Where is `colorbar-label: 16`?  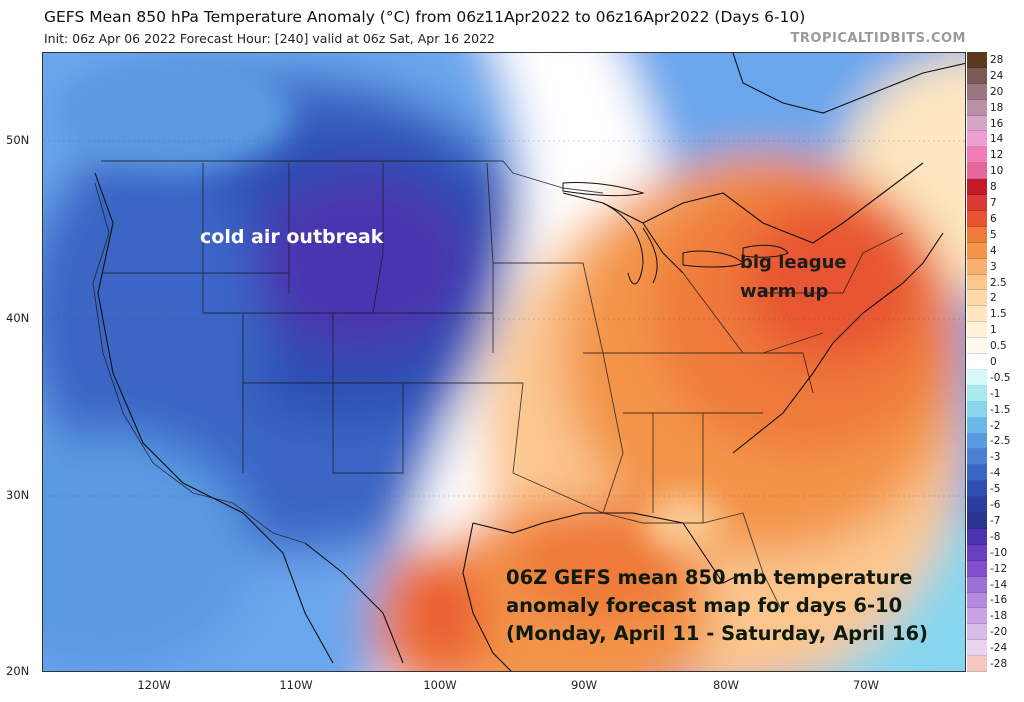
colorbar-label: 16 is located at coordinates (997, 123).